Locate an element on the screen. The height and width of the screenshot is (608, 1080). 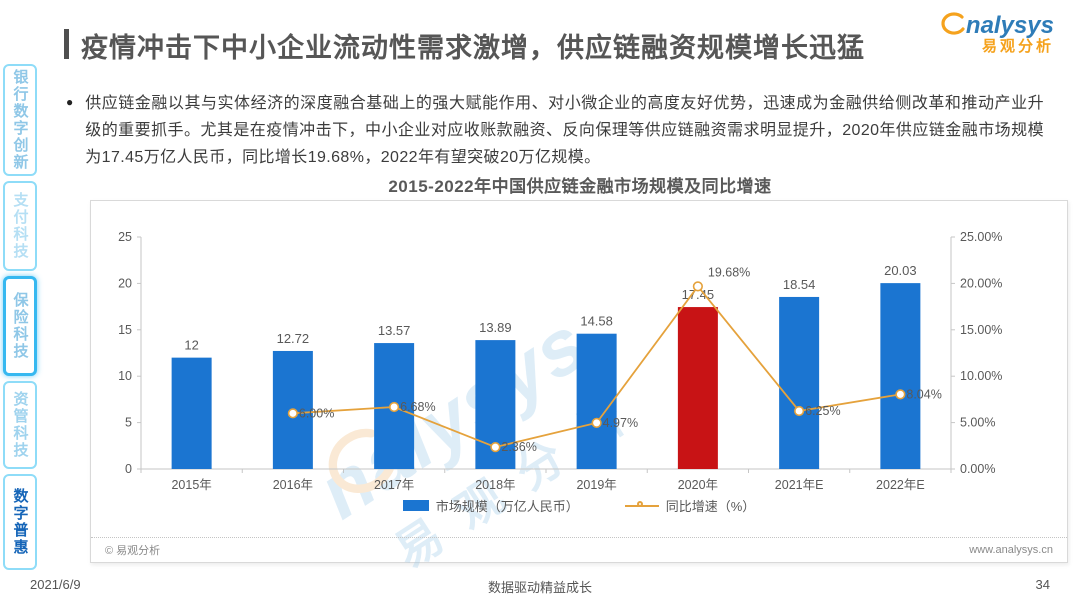
svg-text: 2021年E is located at coordinates (799, 485).